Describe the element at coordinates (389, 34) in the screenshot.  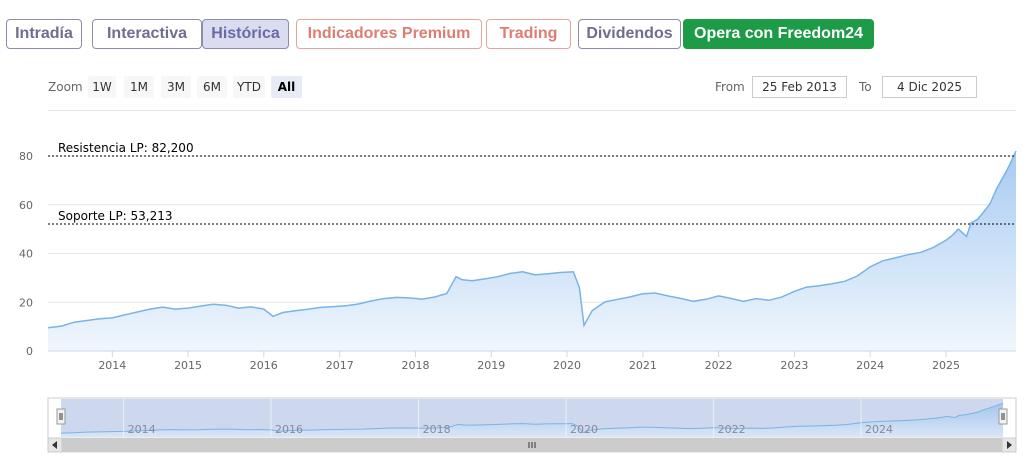
I see `tab-indicadores-premium: Indicadores Premium` at that location.